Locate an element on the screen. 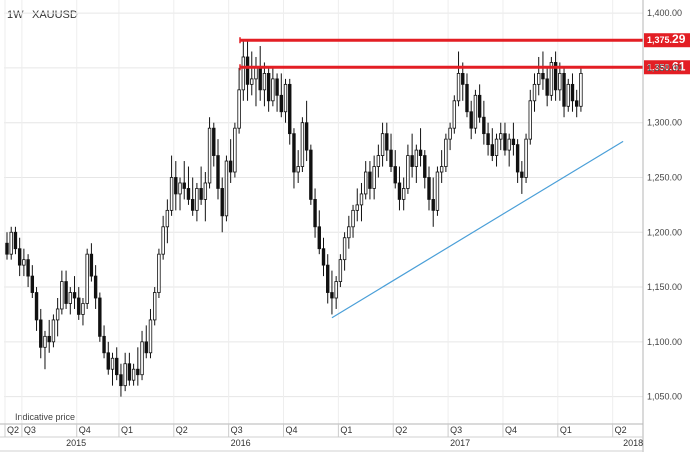  timeframe-label: 1W is located at coordinates (15, 15).